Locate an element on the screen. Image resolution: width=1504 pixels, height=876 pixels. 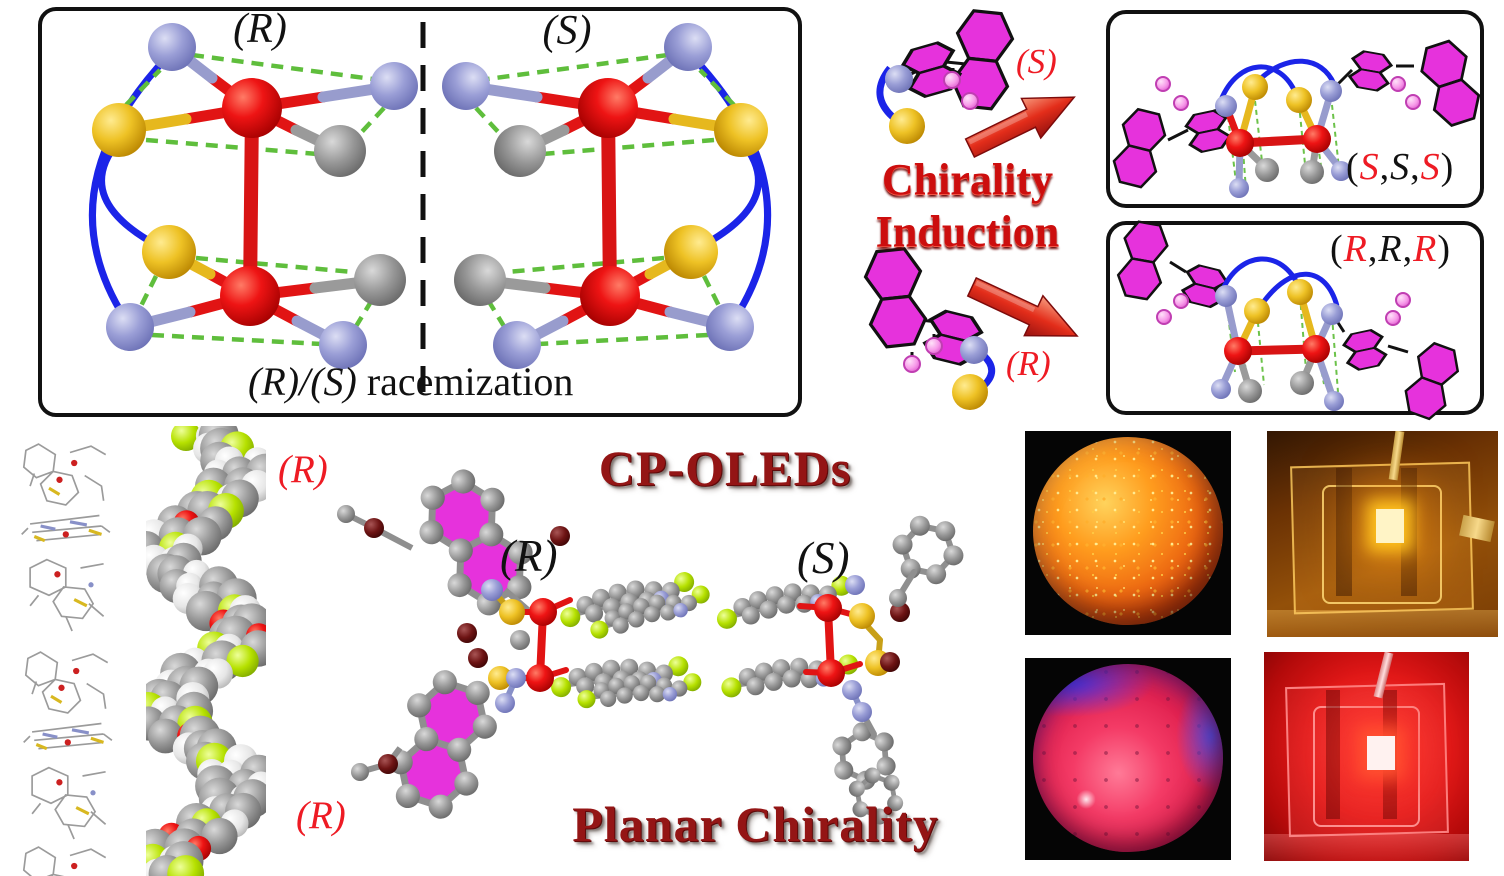
label-R-racemization: (R) is located at coordinates (260, 29).